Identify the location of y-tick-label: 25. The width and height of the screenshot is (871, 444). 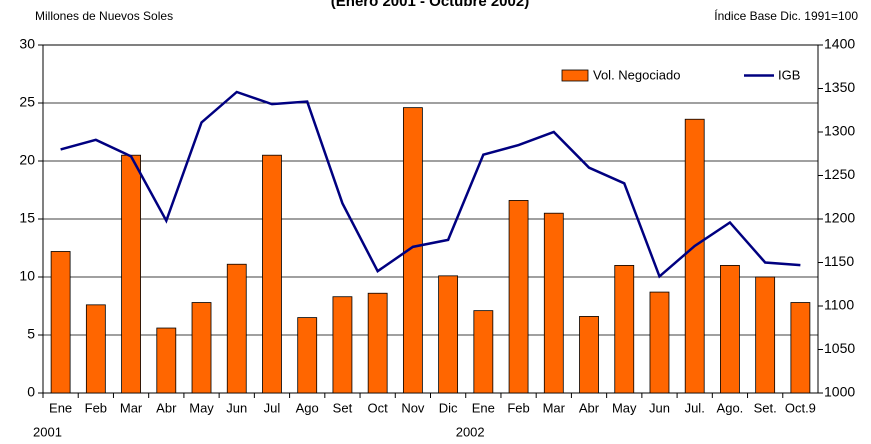
(27, 102).